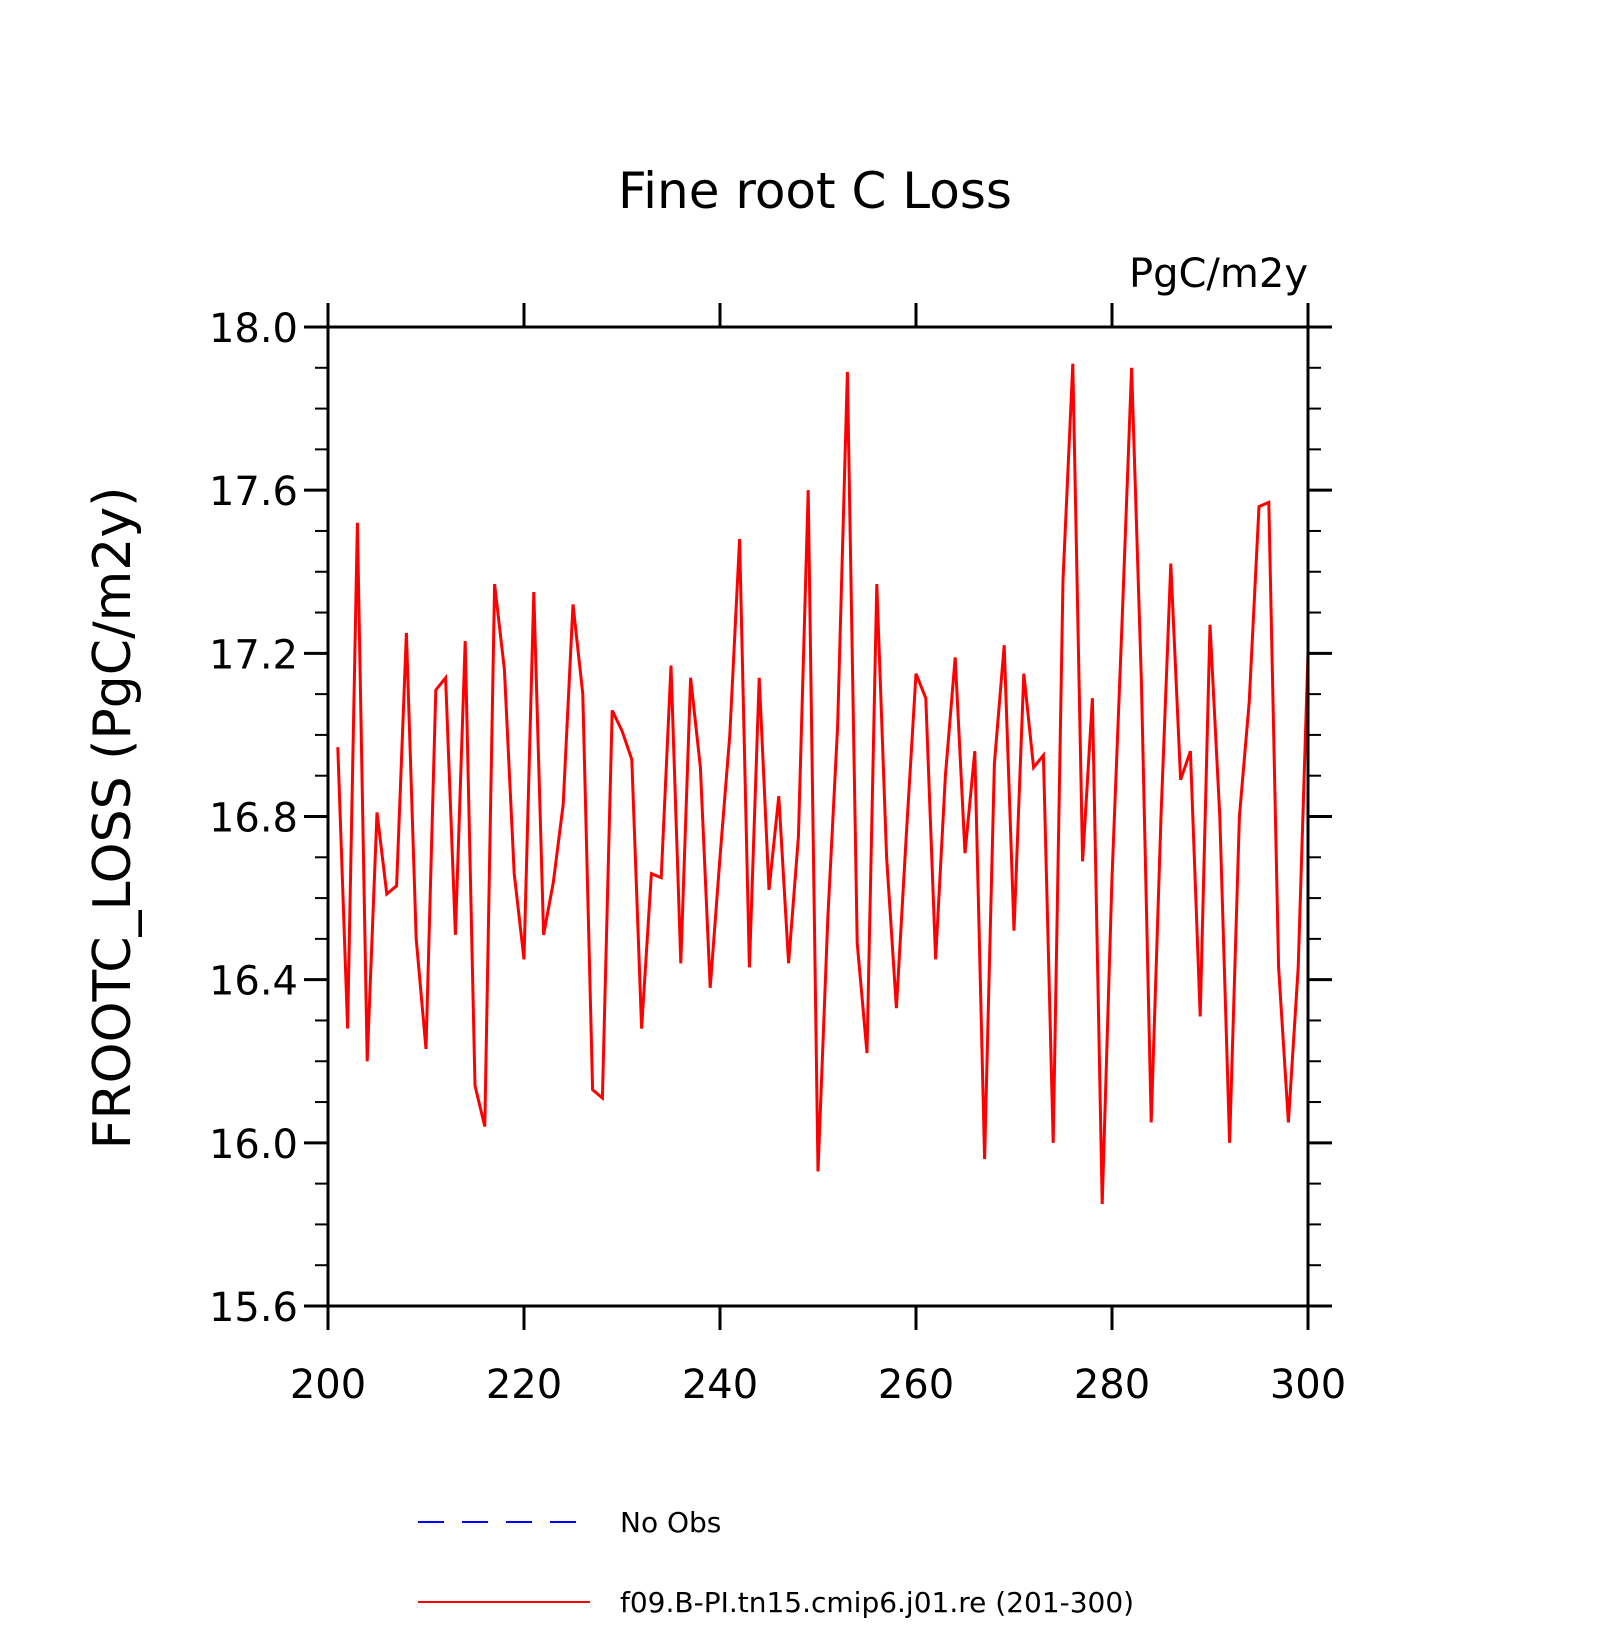 The height and width of the screenshot is (1625, 1620). What do you see at coordinates (253, 329) in the screenshot?
I see `y-tick-label: 18.0` at bounding box center [253, 329].